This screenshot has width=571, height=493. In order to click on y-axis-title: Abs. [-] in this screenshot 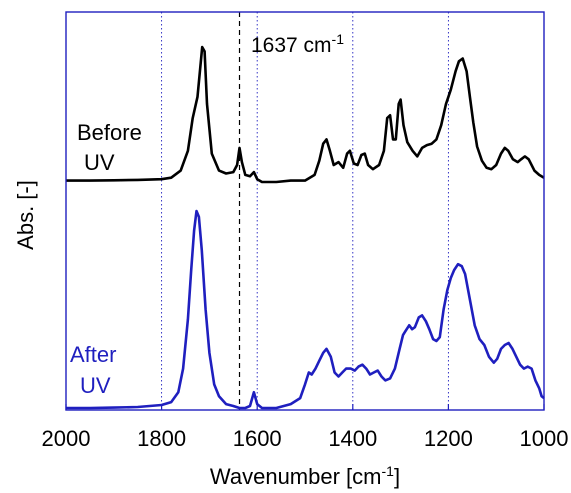, I will do `click(25, 215)`.